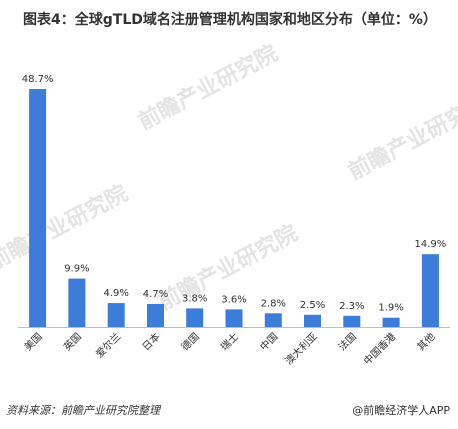  Describe the element at coordinates (268, 341) in the screenshot. I see `x-tick-label-6: 中国` at that location.